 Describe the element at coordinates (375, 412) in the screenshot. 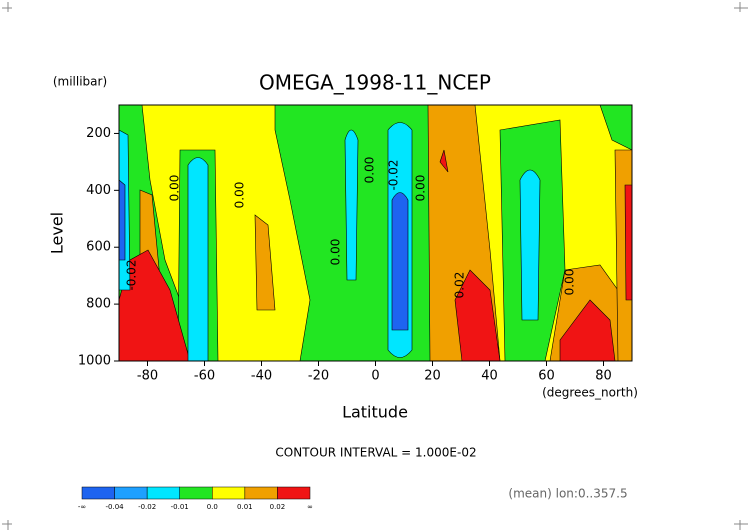

I see `x-axis-title: Latitude` at that location.